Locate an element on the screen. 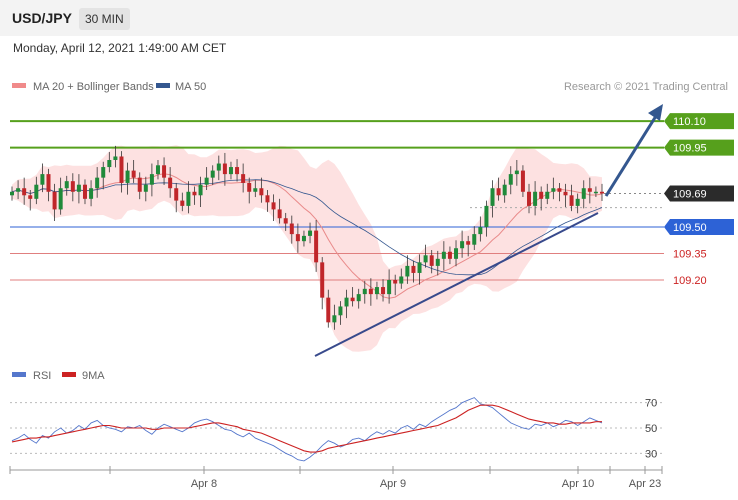 The image size is (738, 500). level-label-110-10: 110.10 is located at coordinates (689, 122).